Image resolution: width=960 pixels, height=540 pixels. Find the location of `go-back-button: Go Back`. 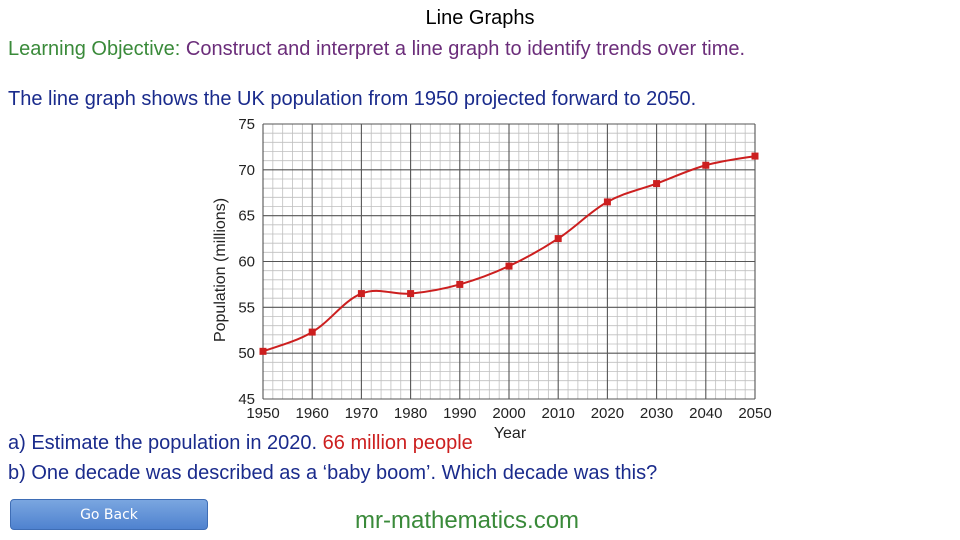

go-back-button: Go Back is located at coordinates (109, 514).